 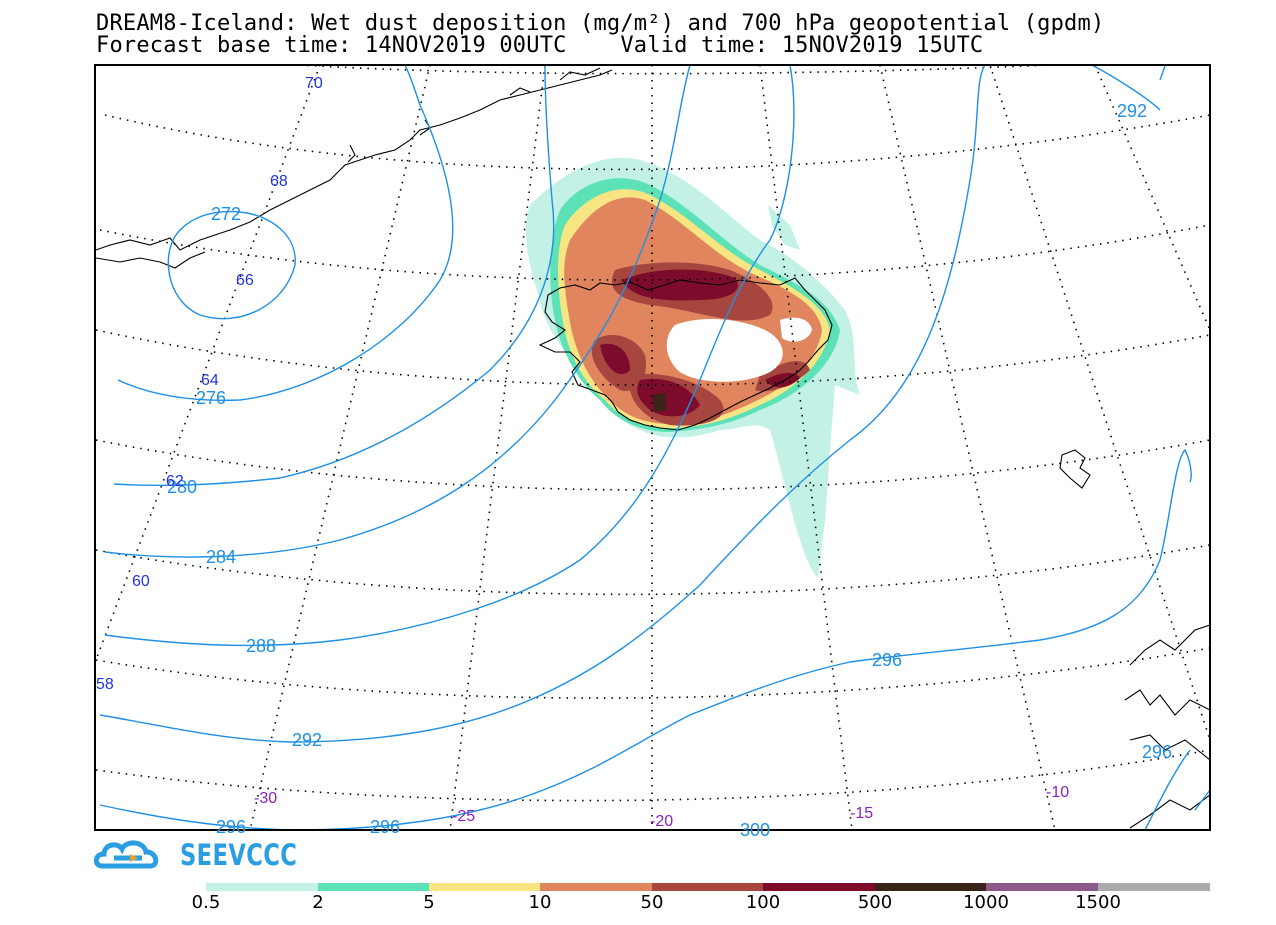 What do you see at coordinates (221, 557) in the screenshot?
I see `contour-label-284: 284` at bounding box center [221, 557].